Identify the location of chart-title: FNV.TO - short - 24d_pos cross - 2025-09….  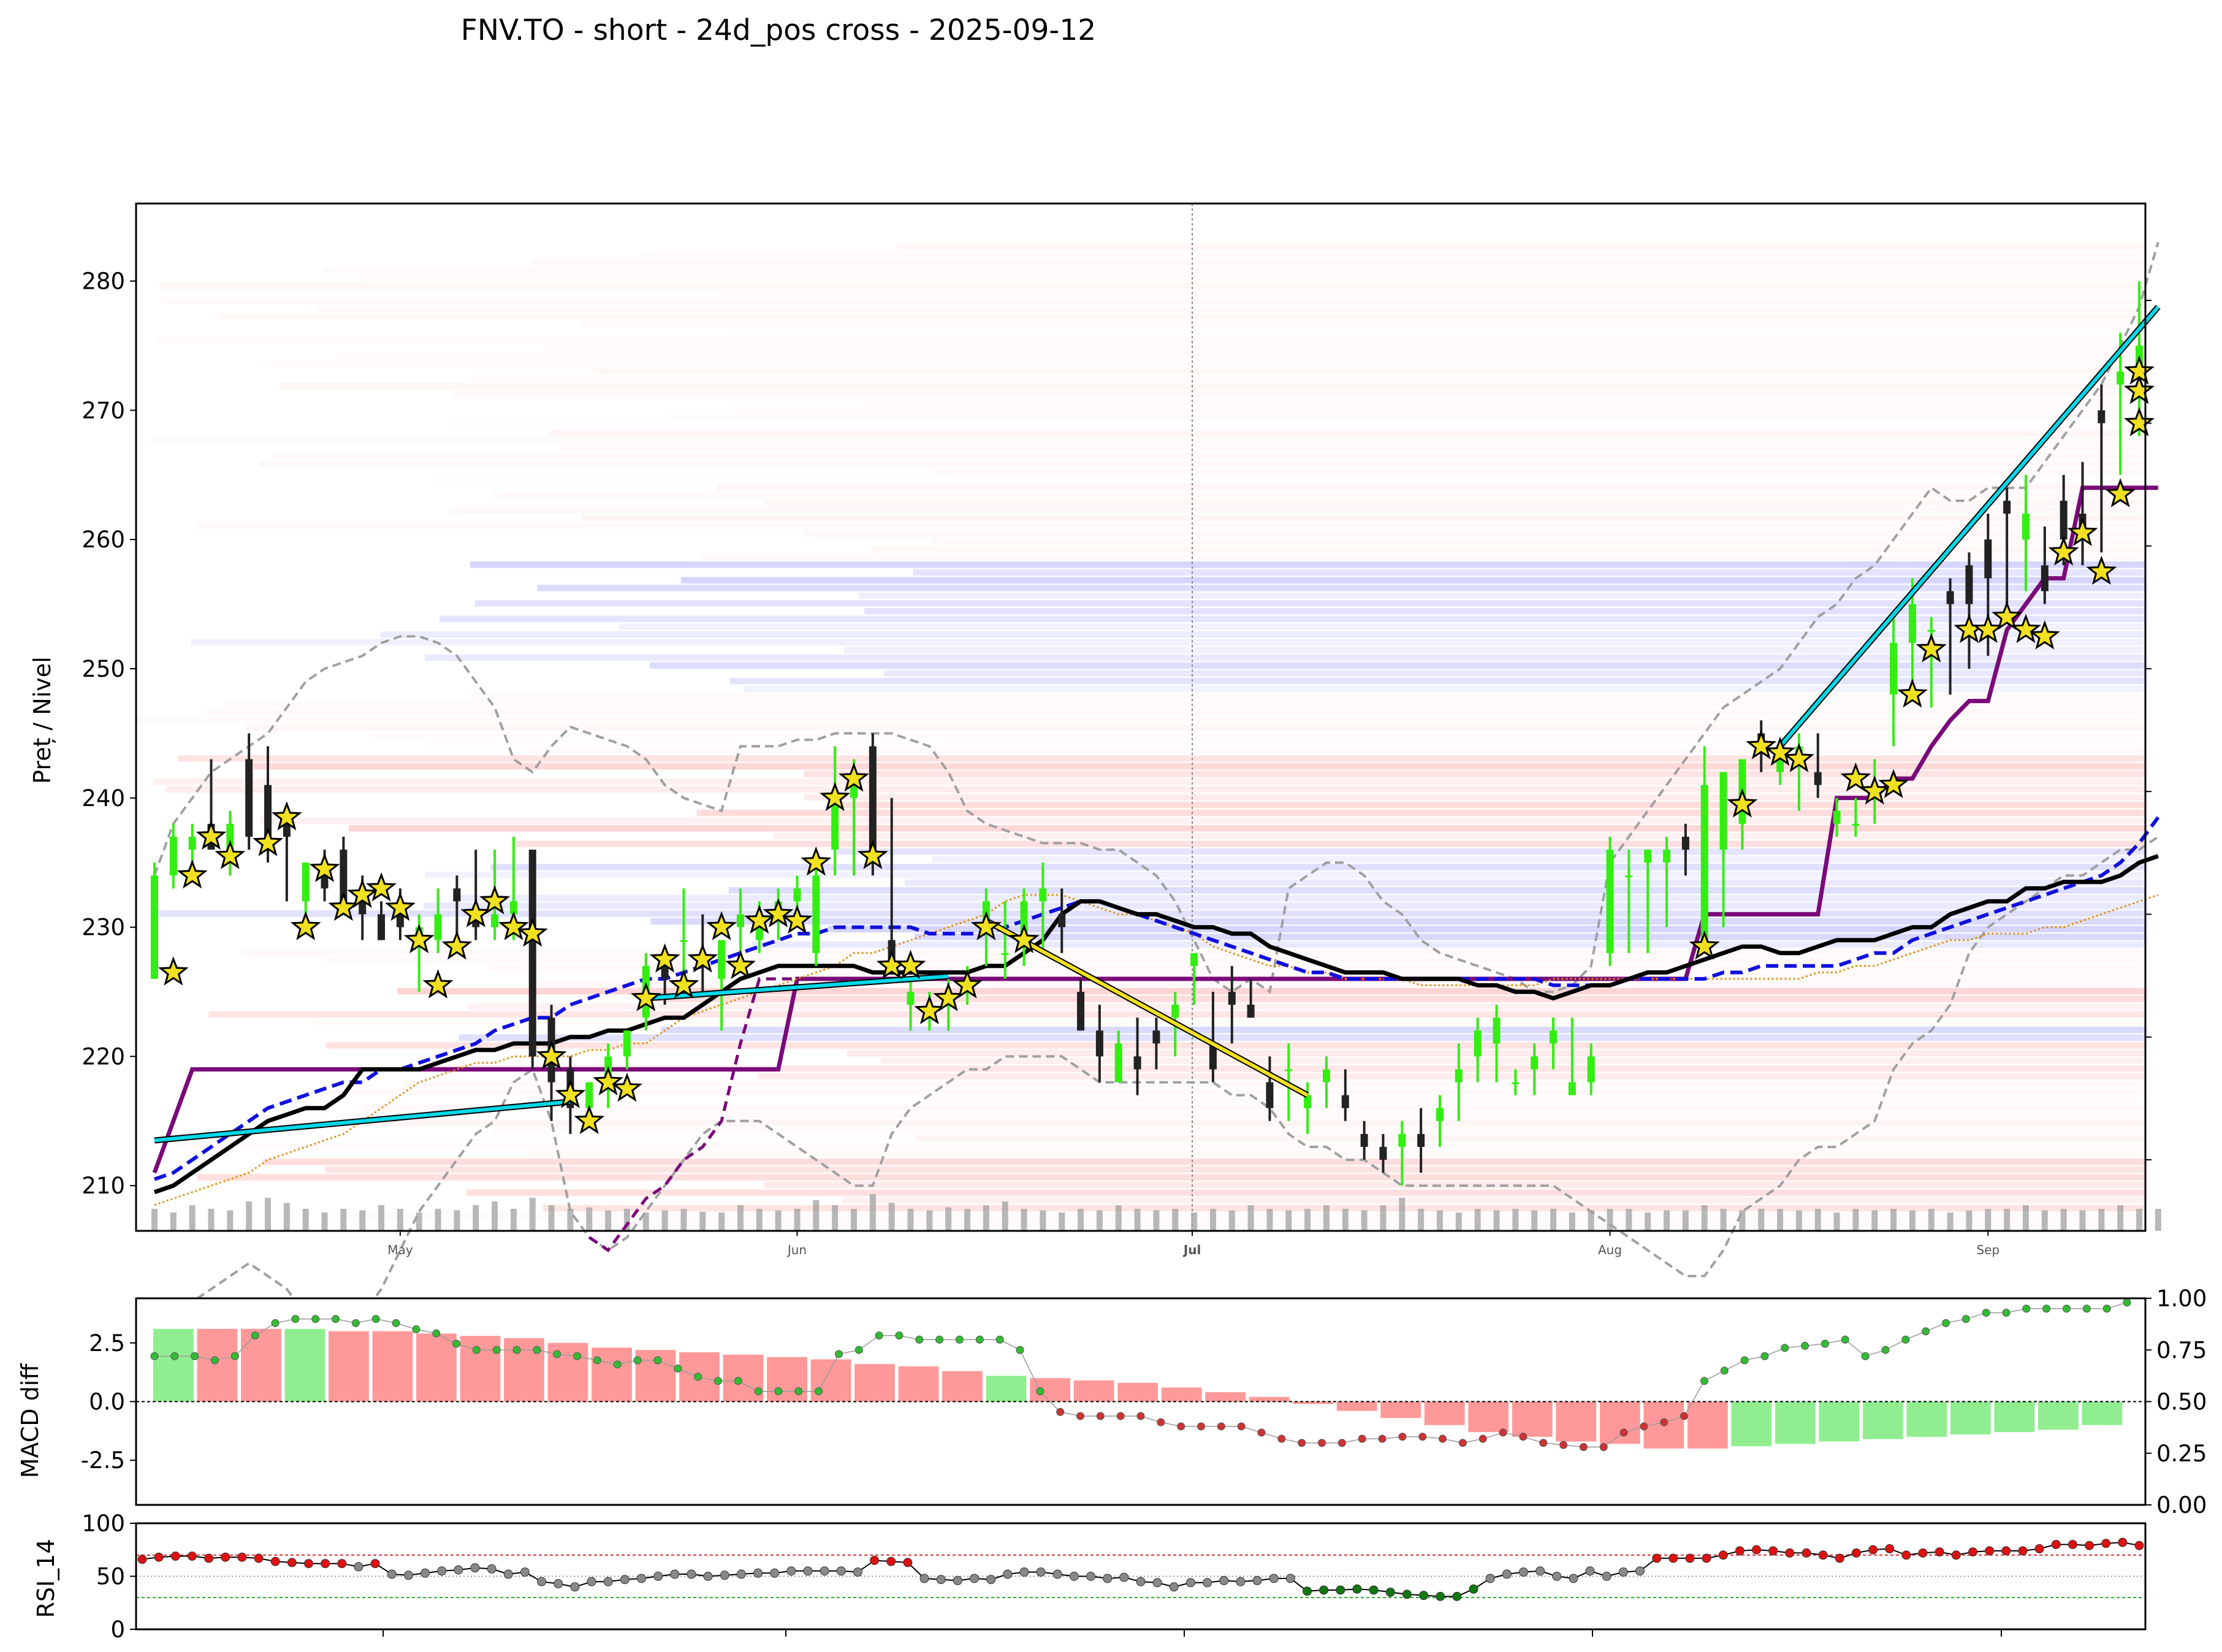
(778, 30).